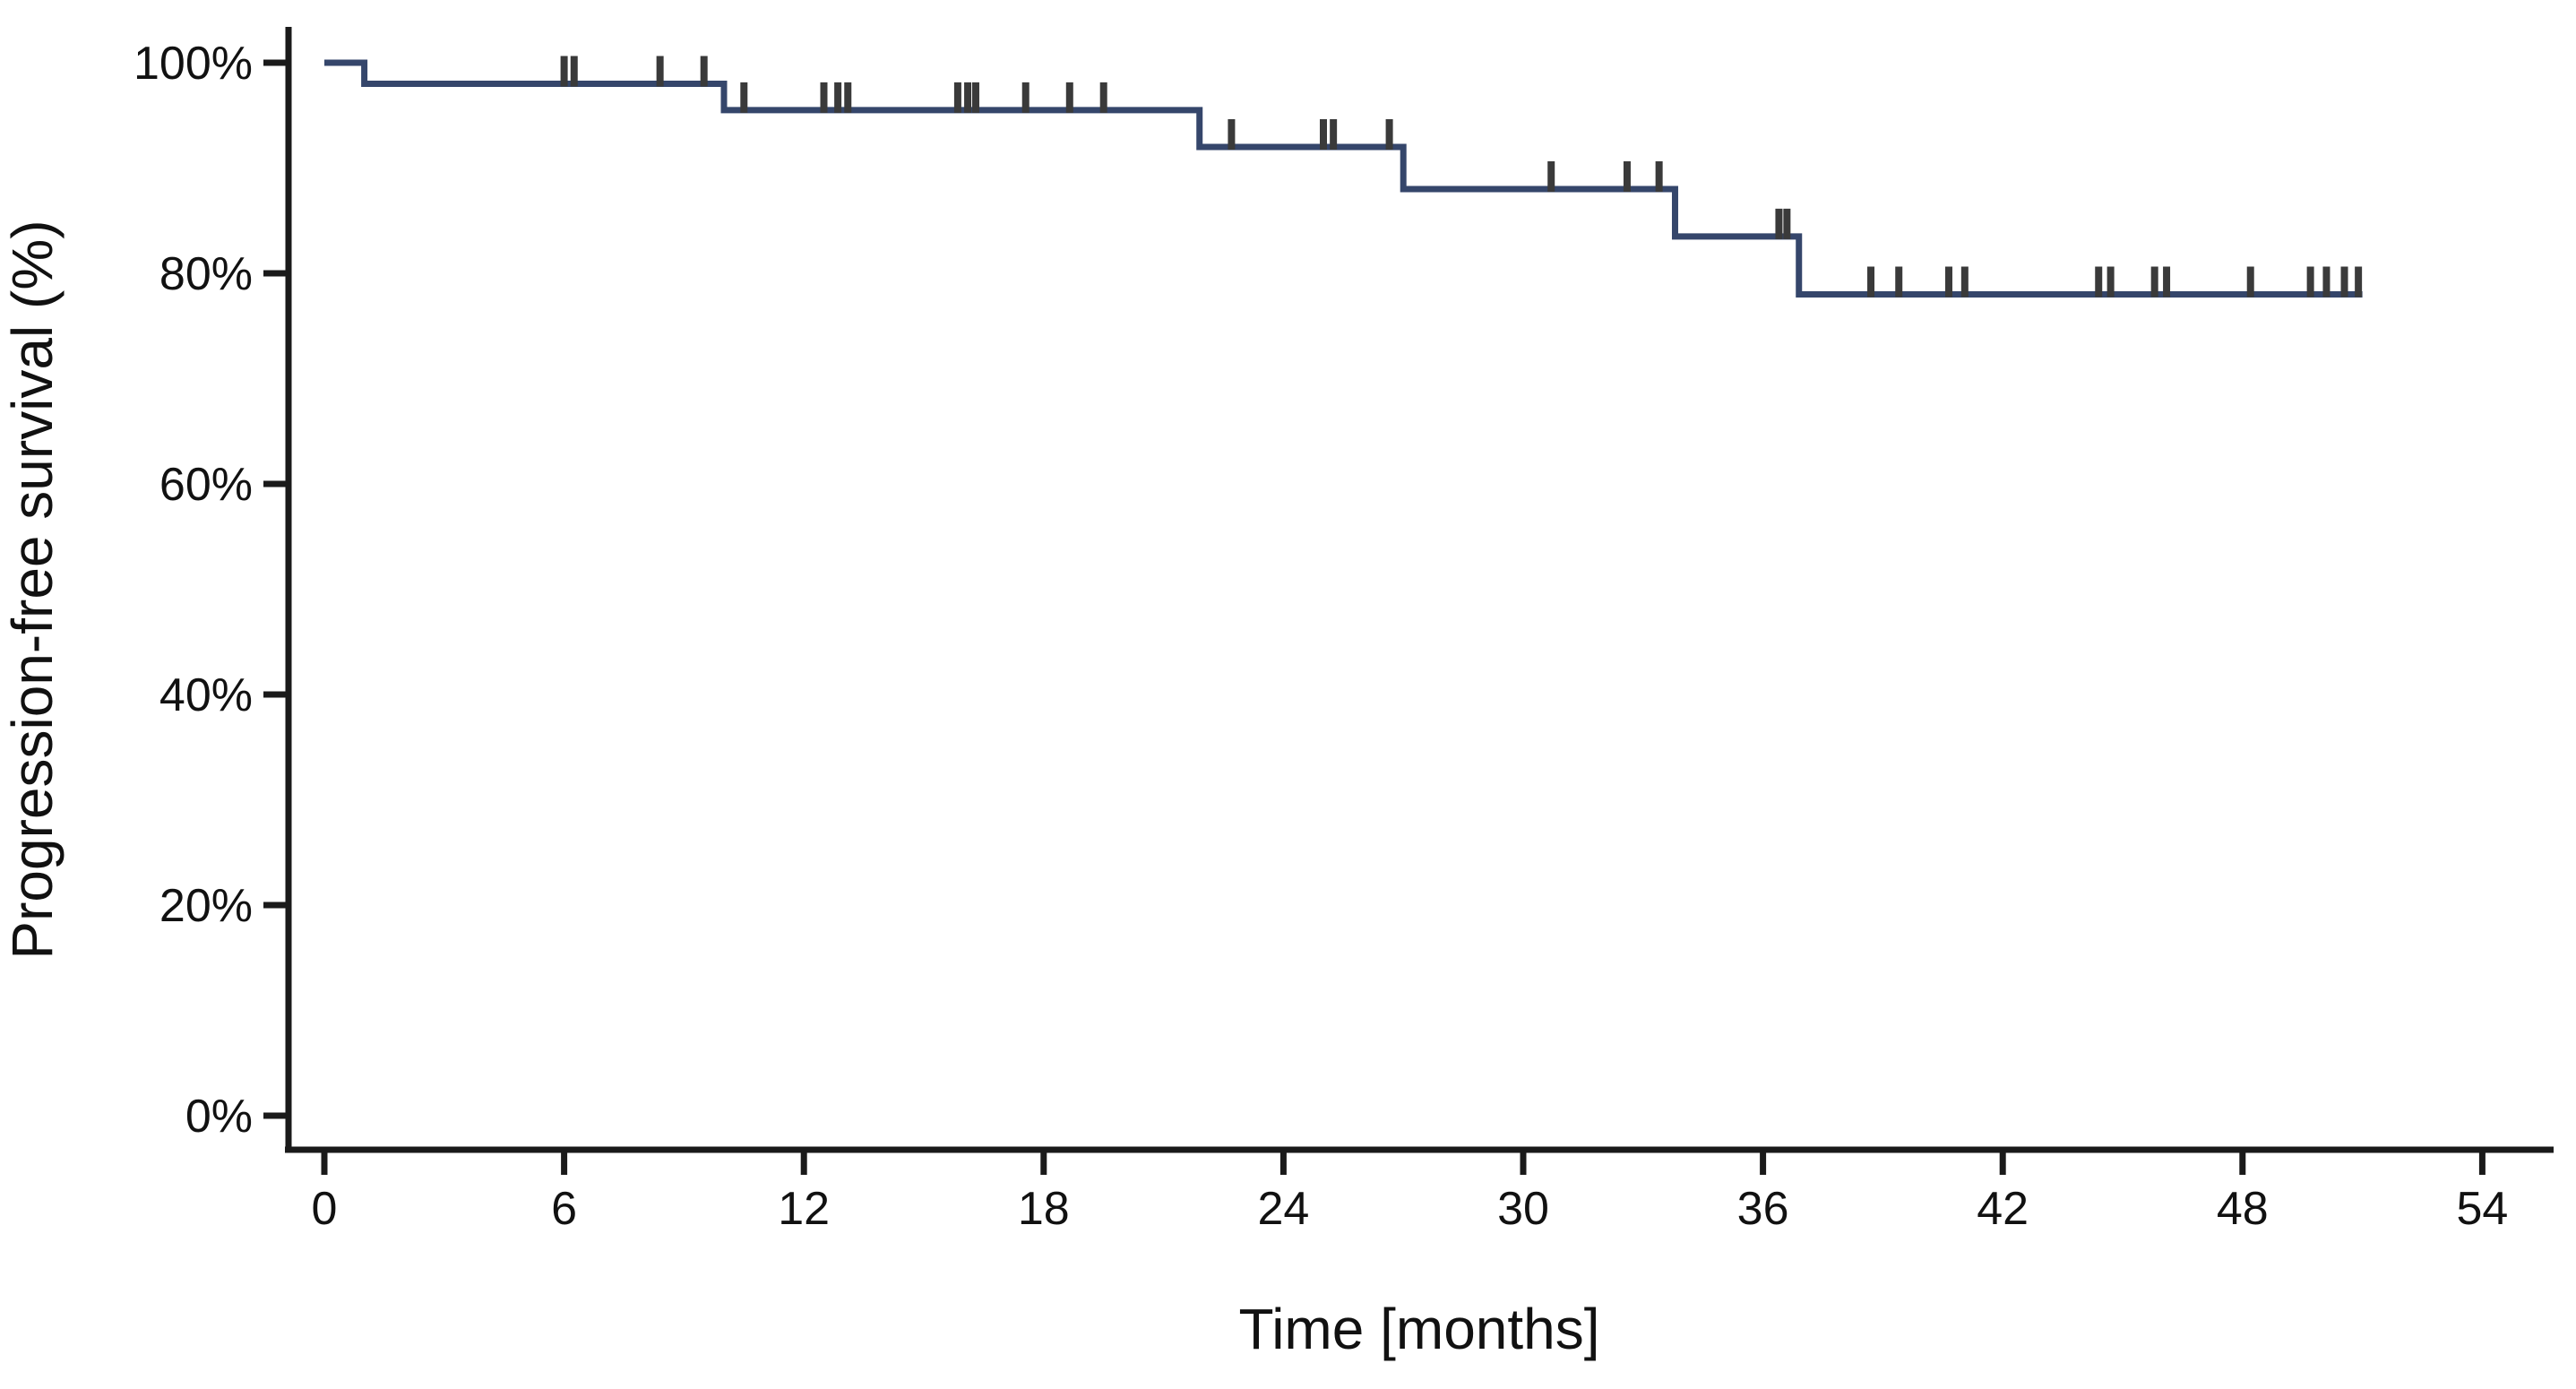 Image resolution: width=2576 pixels, height=1389 pixels. What do you see at coordinates (2003, 1209) in the screenshot?
I see `x-tick-label: 42` at bounding box center [2003, 1209].